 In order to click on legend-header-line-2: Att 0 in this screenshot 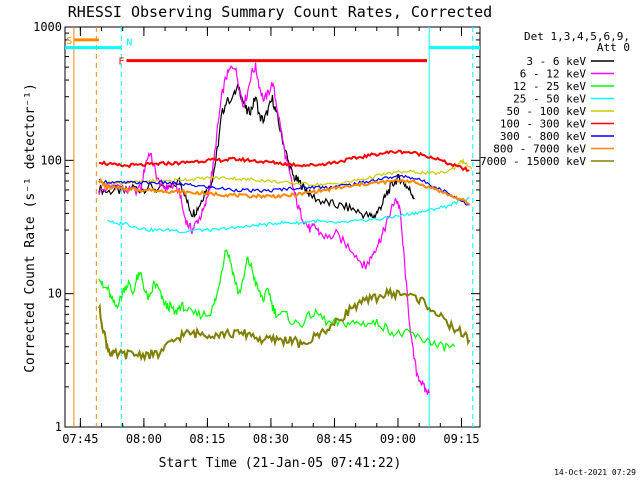, I will do `click(613, 47)`.